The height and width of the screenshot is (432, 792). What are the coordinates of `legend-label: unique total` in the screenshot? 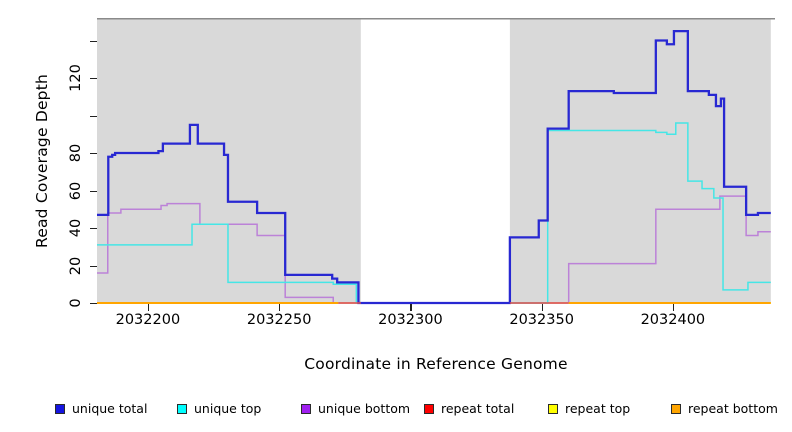 It's located at (110, 408).